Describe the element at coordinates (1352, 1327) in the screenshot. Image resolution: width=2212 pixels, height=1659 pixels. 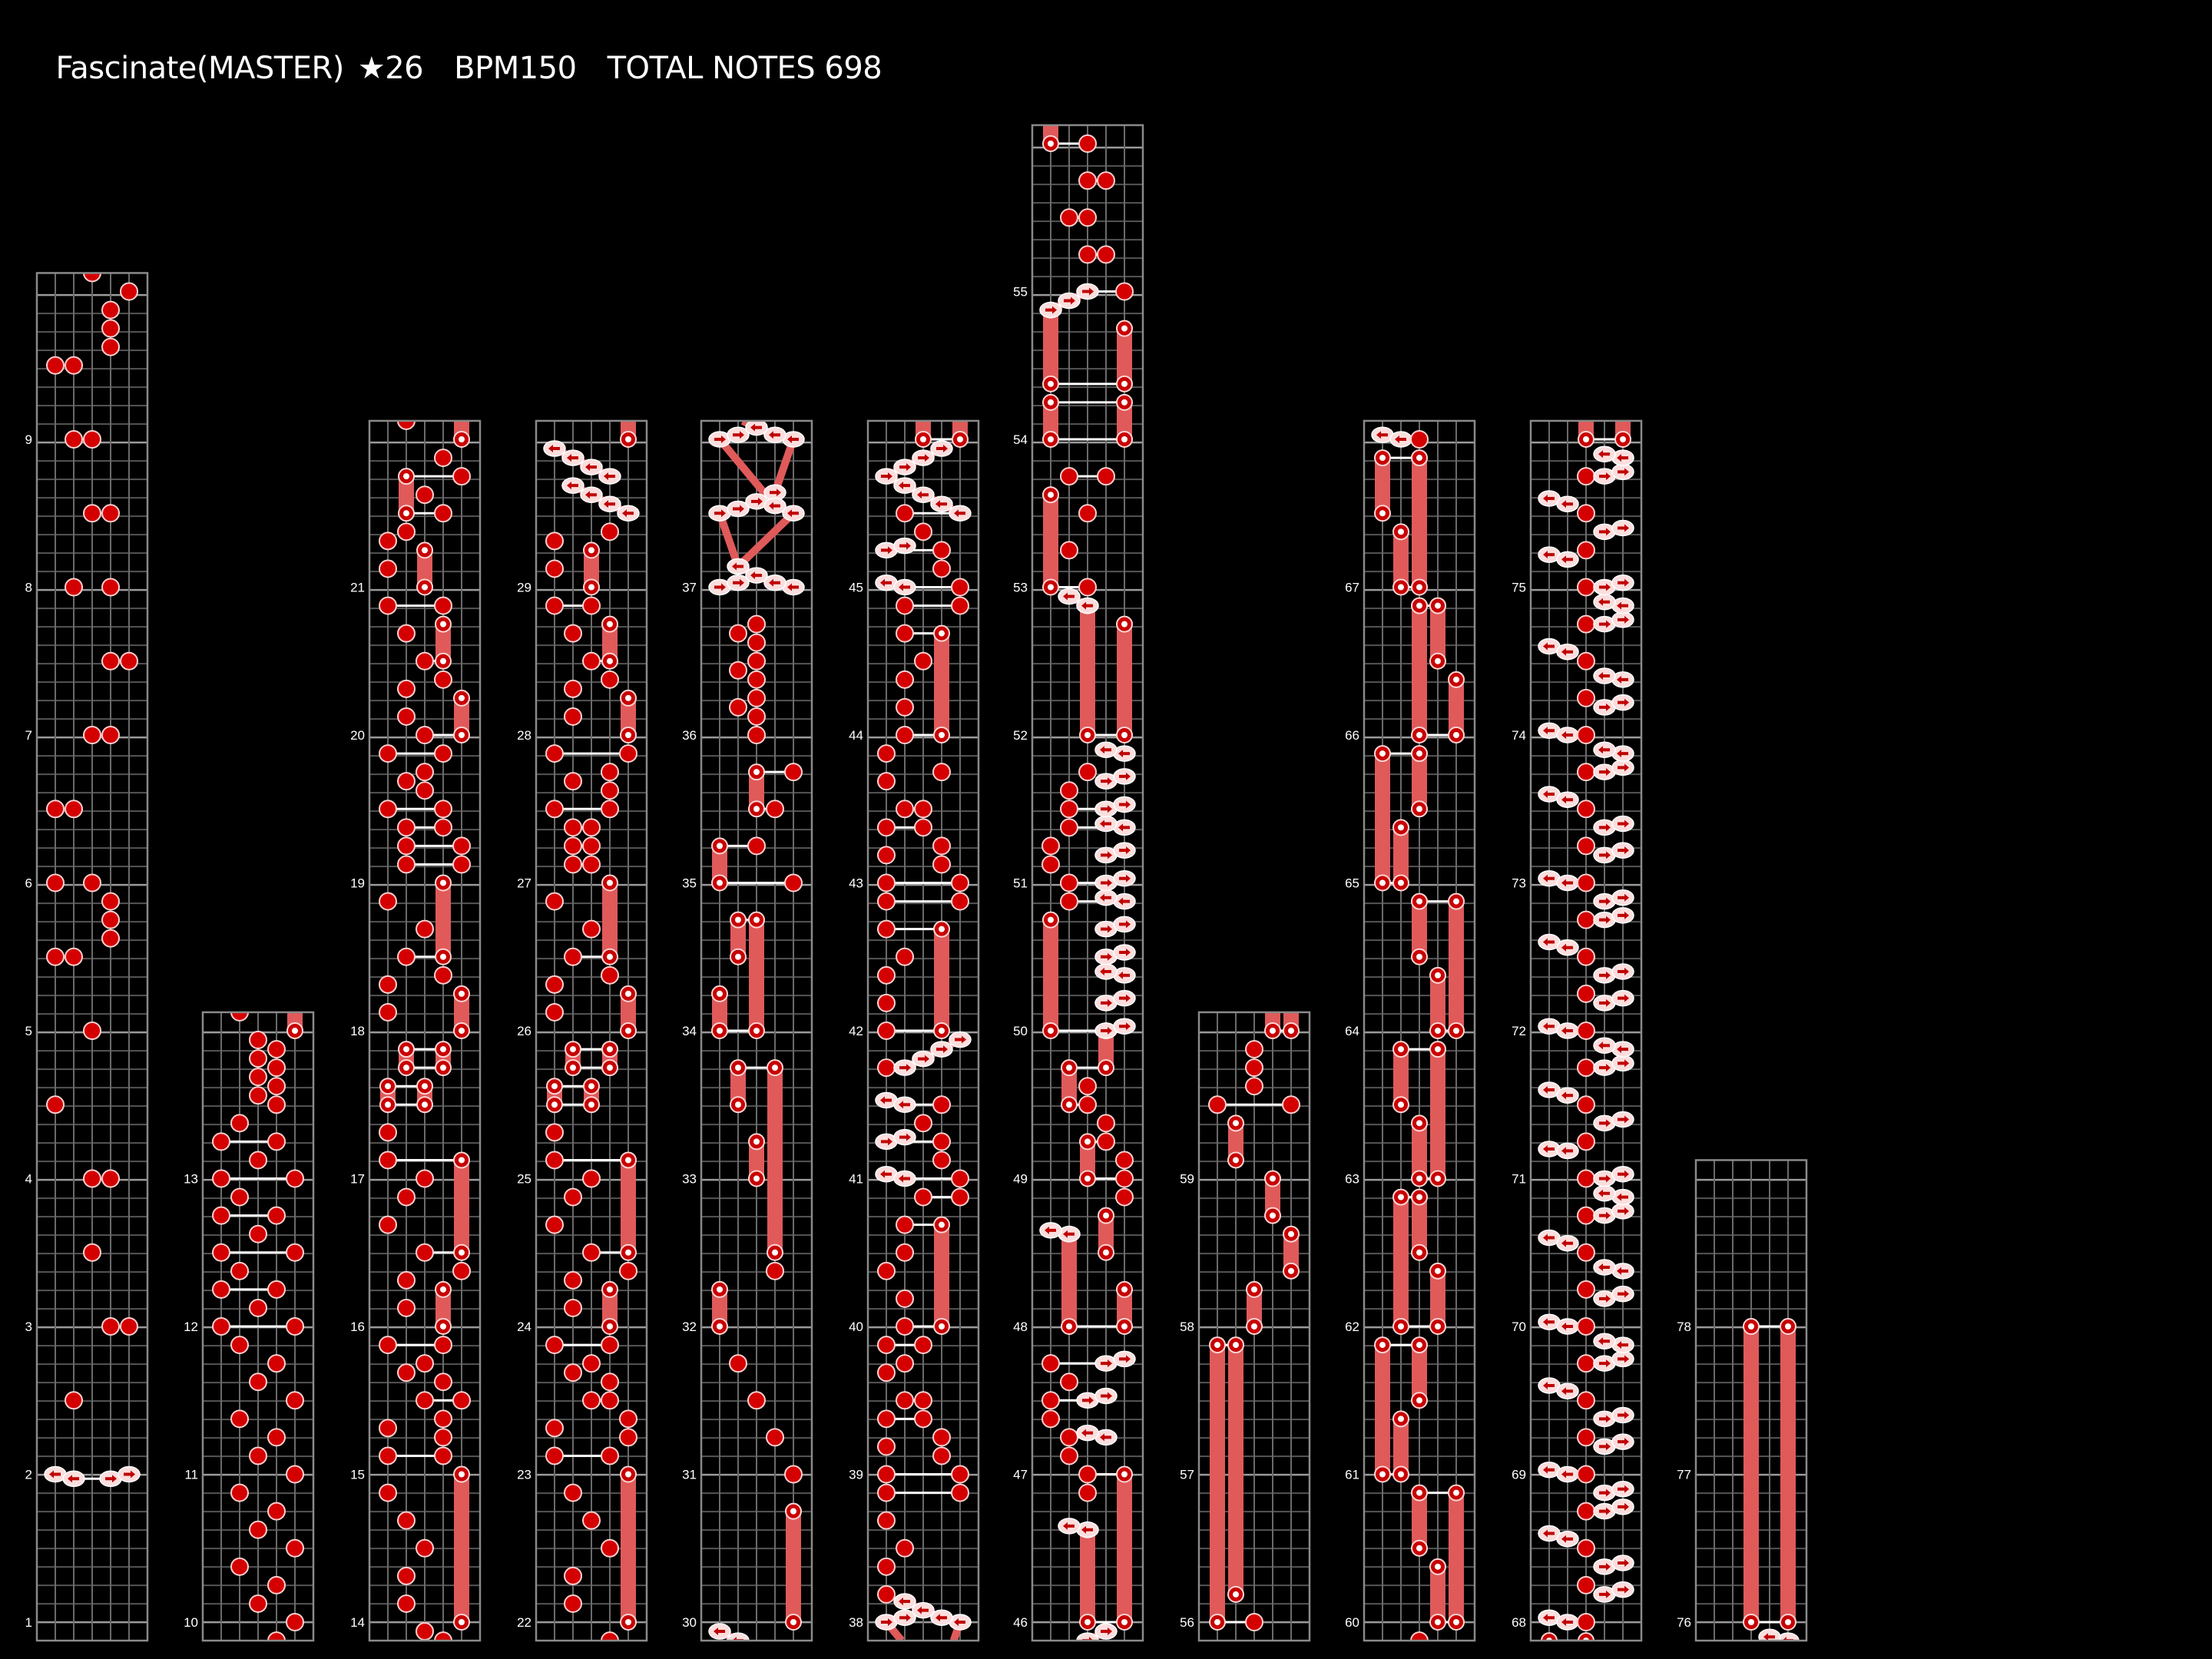
I see `measure-number: 62` at that location.